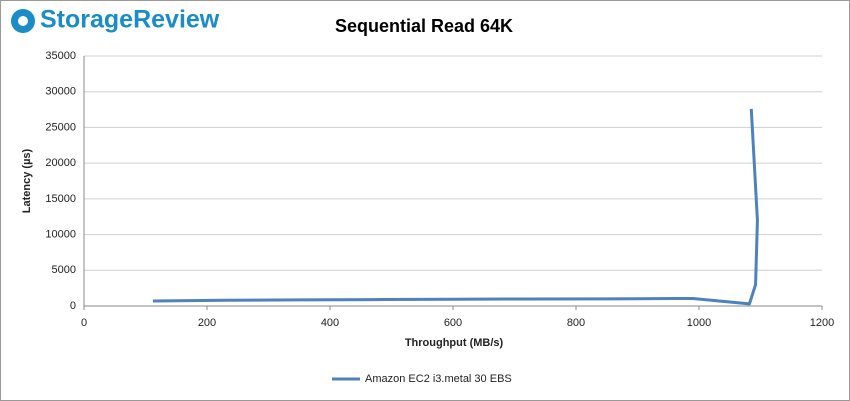  Describe the element at coordinates (60, 163) in the screenshot. I see `y-tick-label: 20000` at that location.